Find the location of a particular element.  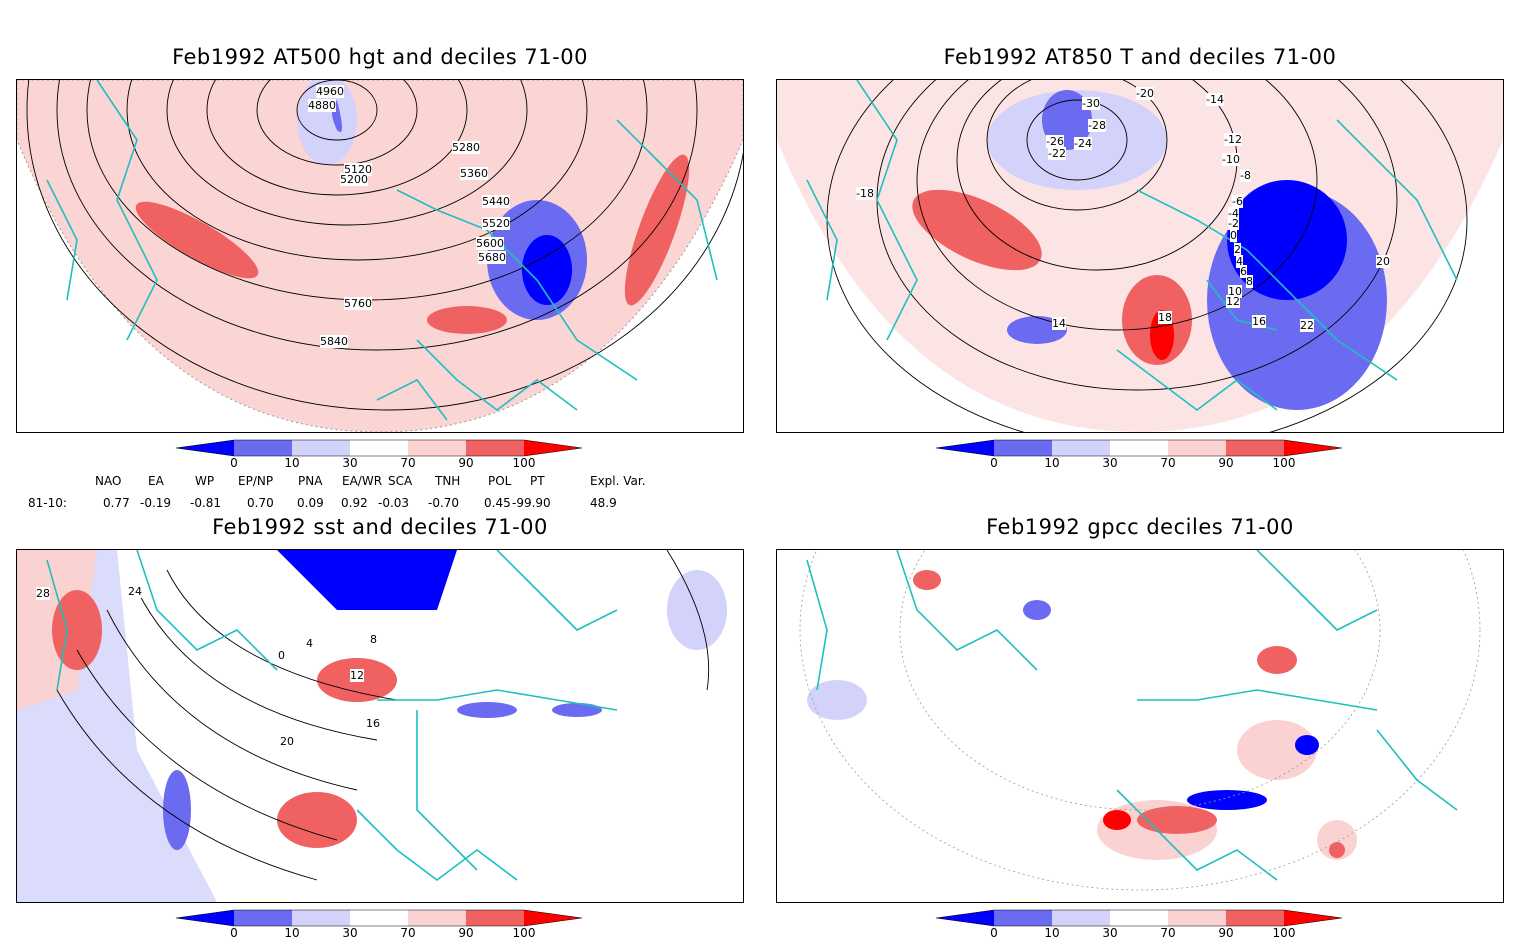

index-name-ea: EA is located at coordinates (156, 481).